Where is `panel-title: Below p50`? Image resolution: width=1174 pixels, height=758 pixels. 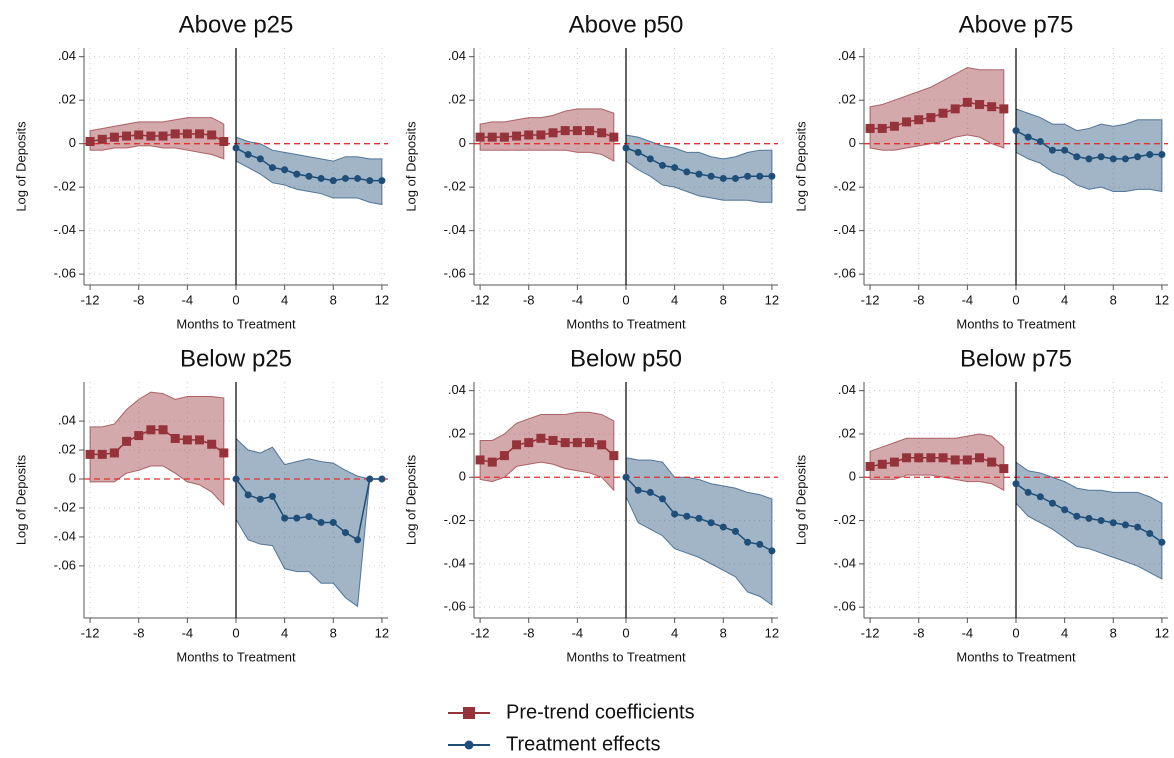
panel-title: Below p50 is located at coordinates (626, 358).